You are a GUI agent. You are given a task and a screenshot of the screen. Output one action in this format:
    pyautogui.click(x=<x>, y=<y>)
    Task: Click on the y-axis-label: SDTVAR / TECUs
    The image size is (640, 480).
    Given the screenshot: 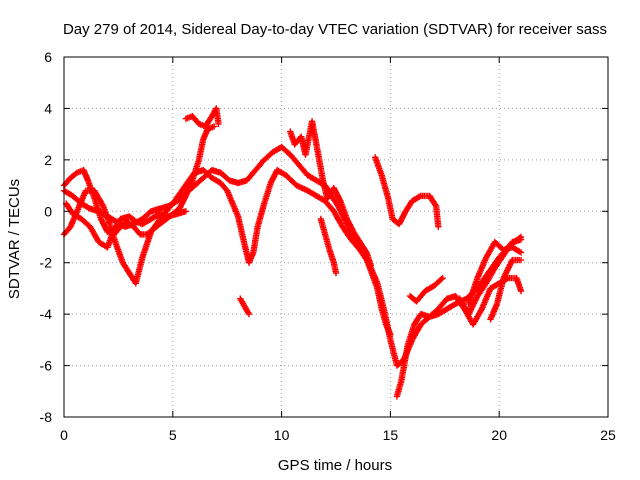 What is the action you would take?
    pyautogui.click(x=14, y=239)
    